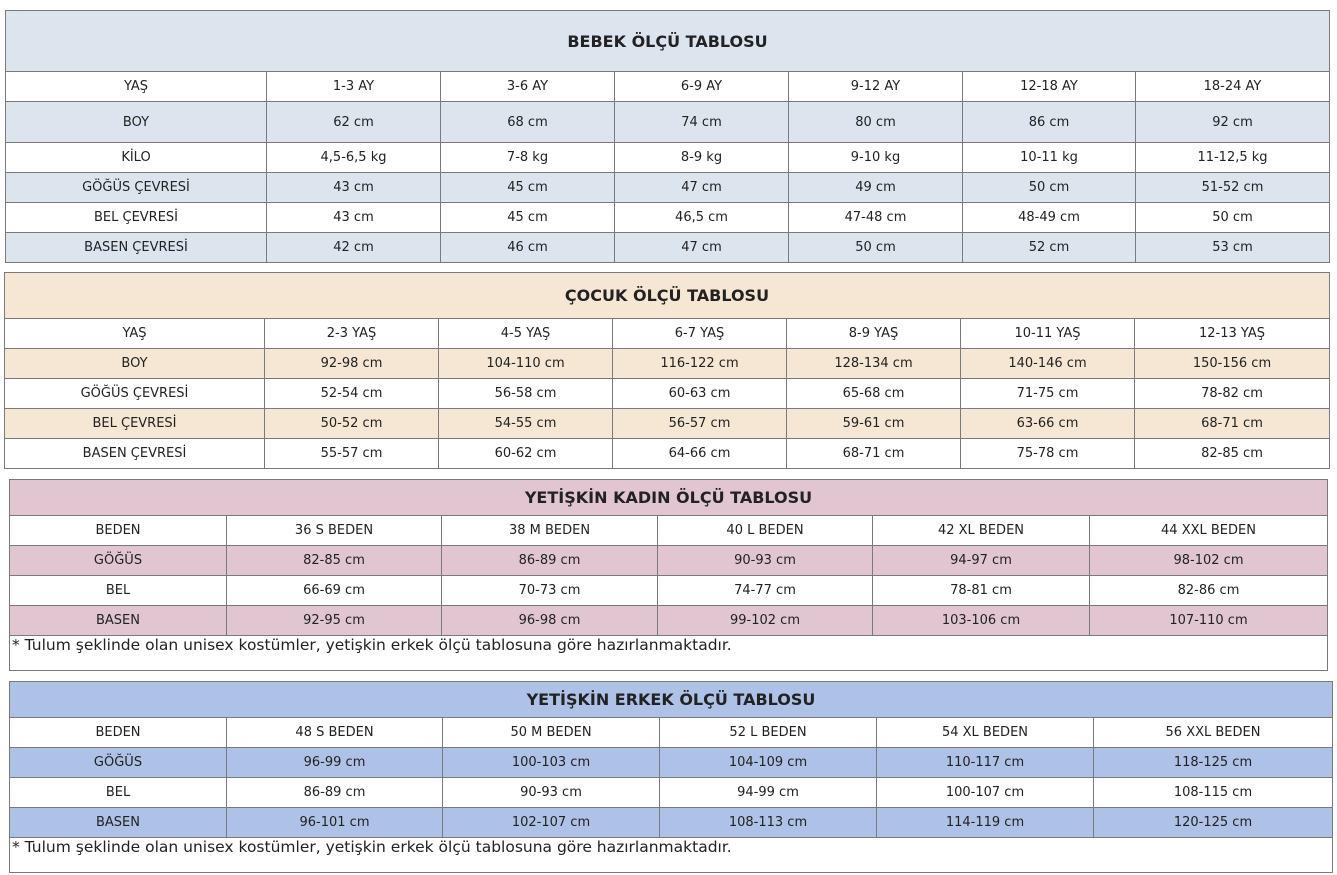 The image size is (1337, 875). Describe the element at coordinates (668, 497) in the screenshot. I see `table-title: YETİŞKİN KADIN ÖLÇÜ TABLOSU` at that location.